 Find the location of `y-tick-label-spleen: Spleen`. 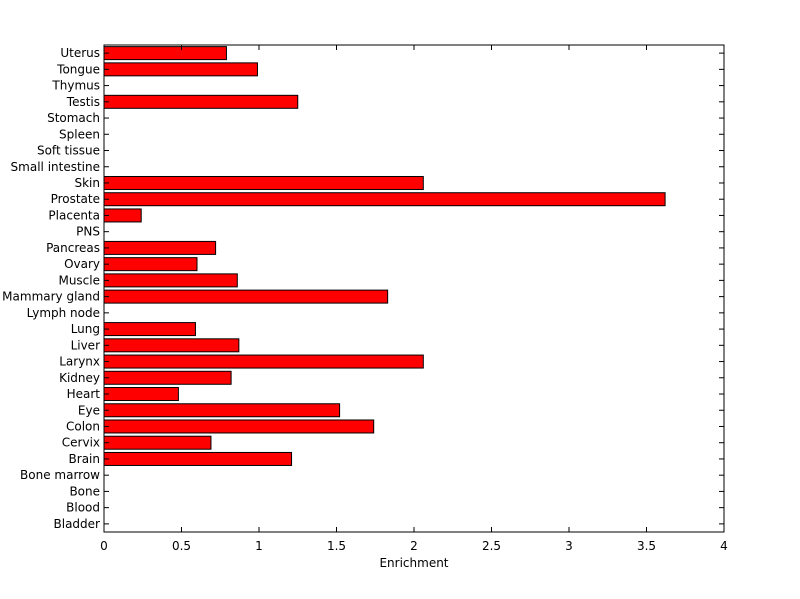

y-tick-label-spleen: Spleen is located at coordinates (79, 134).